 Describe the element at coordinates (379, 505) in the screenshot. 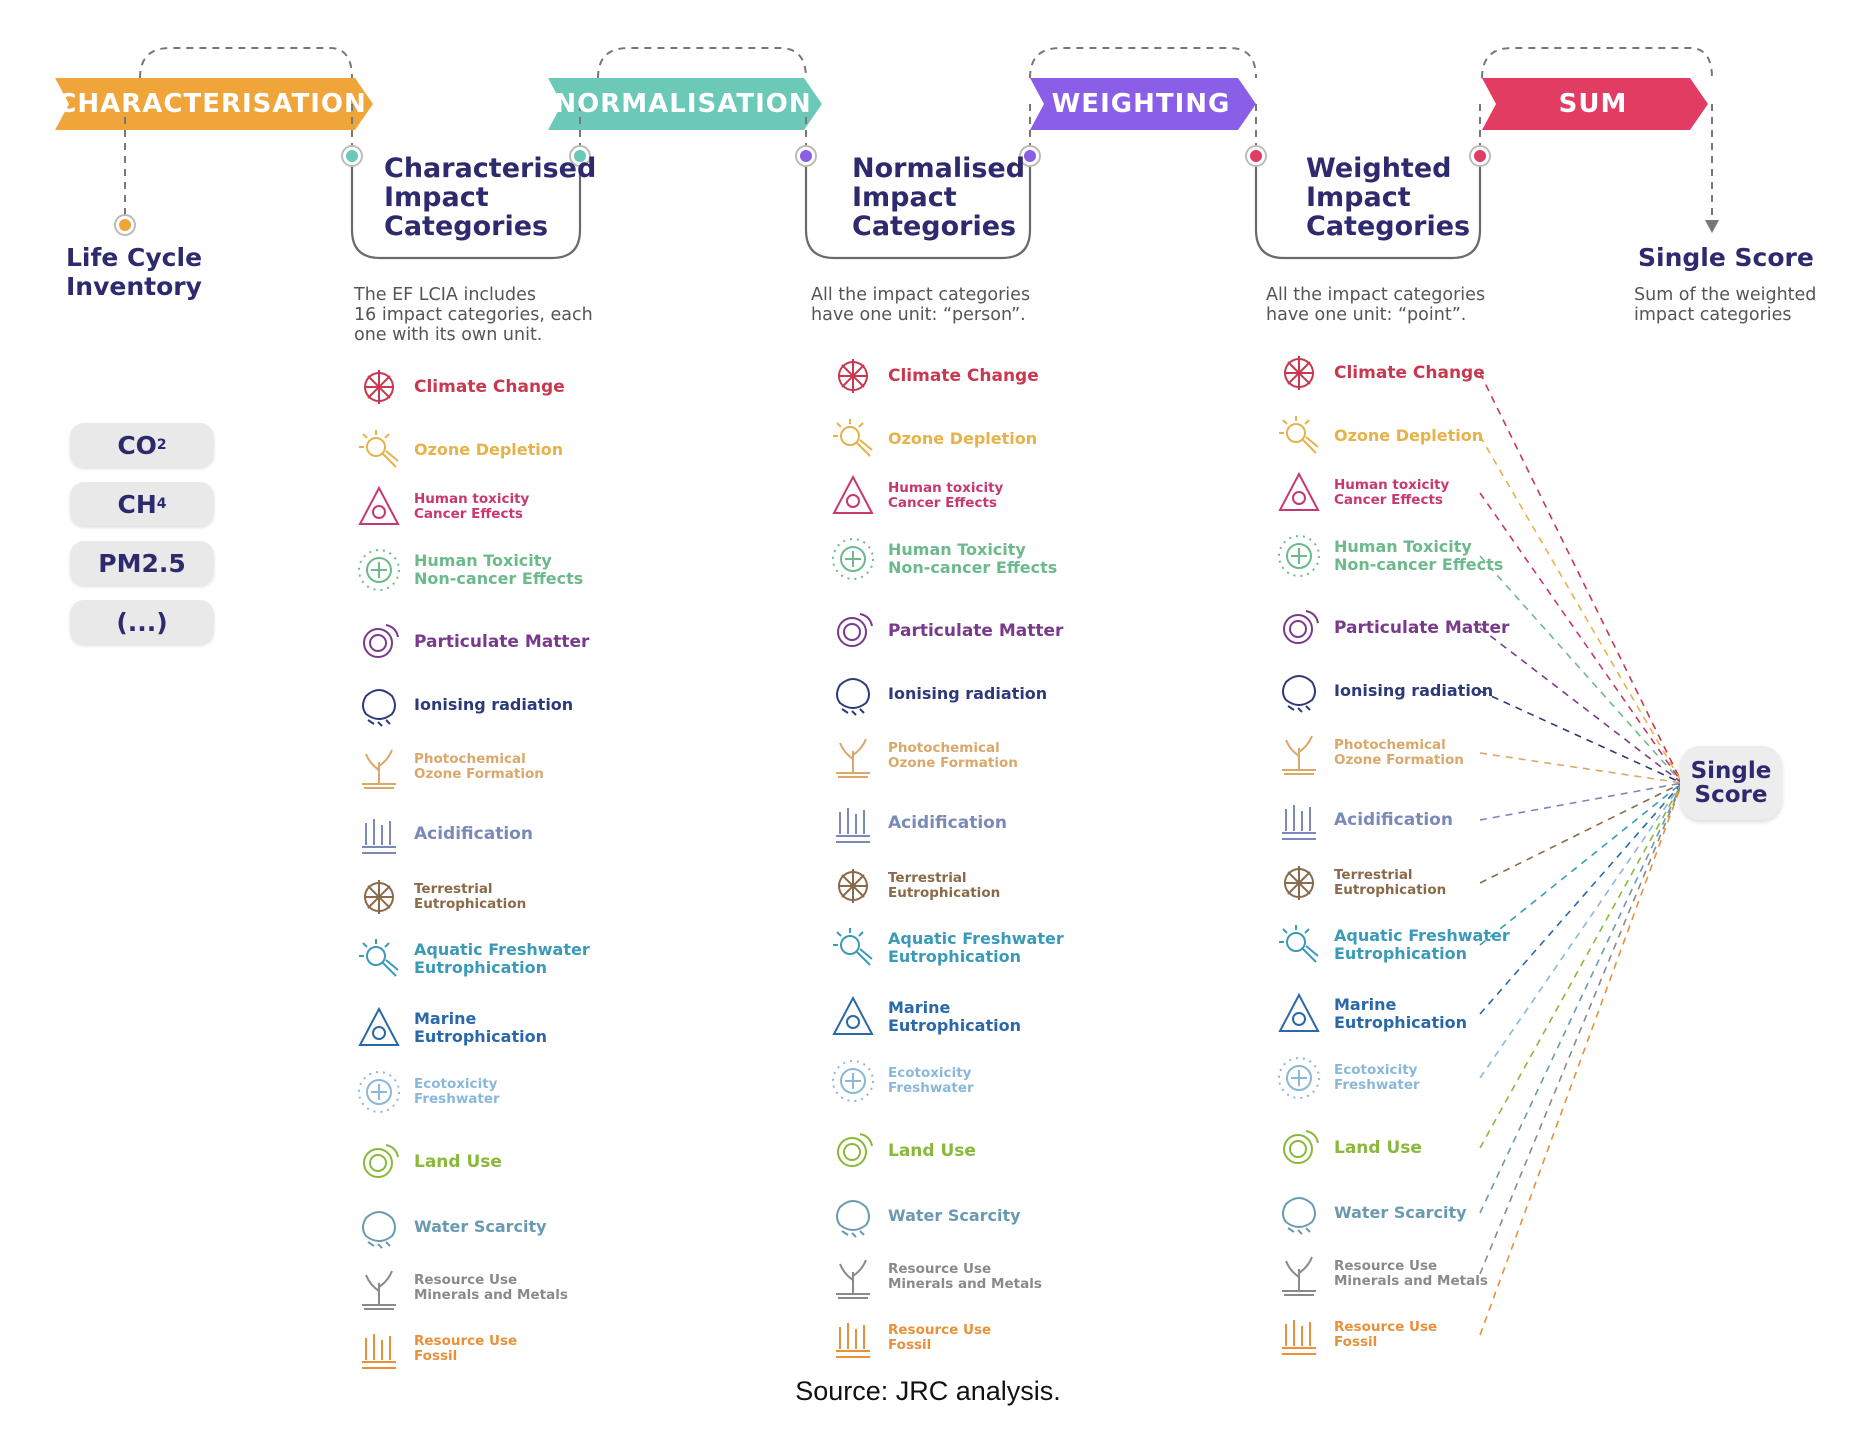

I see `human-toxicity-cancer-icon` at that location.